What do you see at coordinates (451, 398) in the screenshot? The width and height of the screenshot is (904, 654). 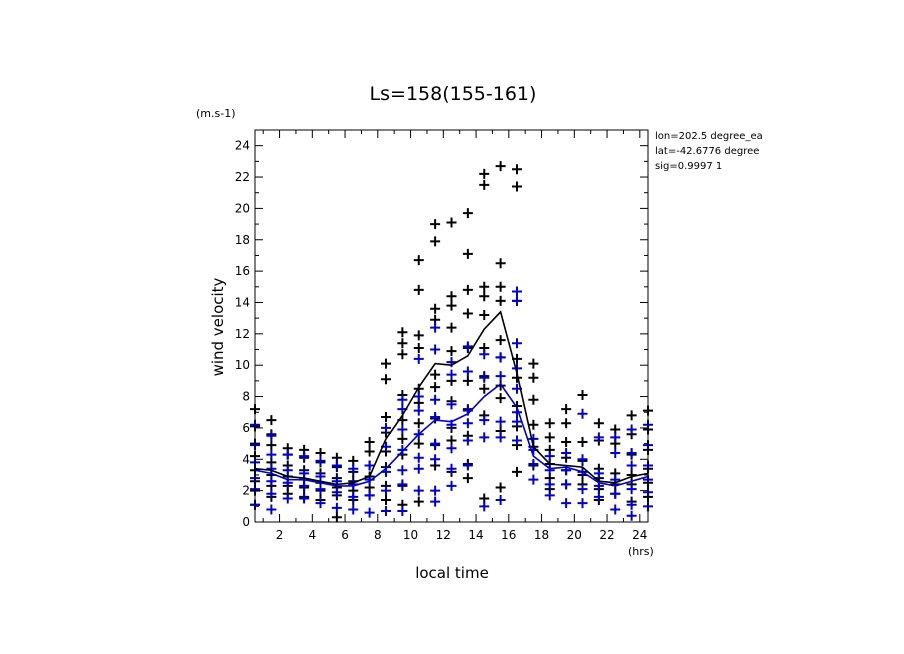 I see `series-0-mean-line` at bounding box center [451, 398].